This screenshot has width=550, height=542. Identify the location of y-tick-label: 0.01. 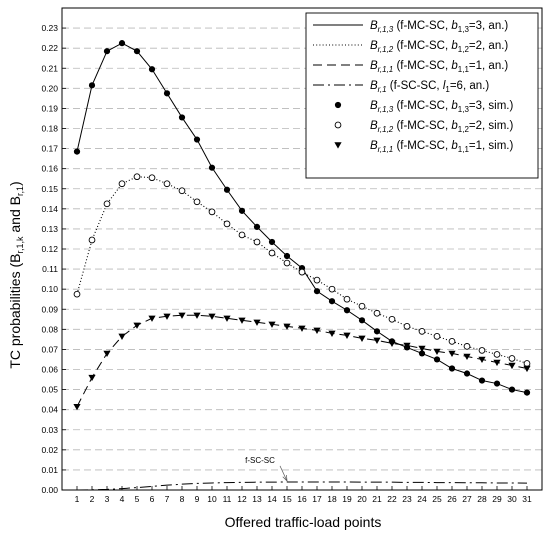
(49, 470).